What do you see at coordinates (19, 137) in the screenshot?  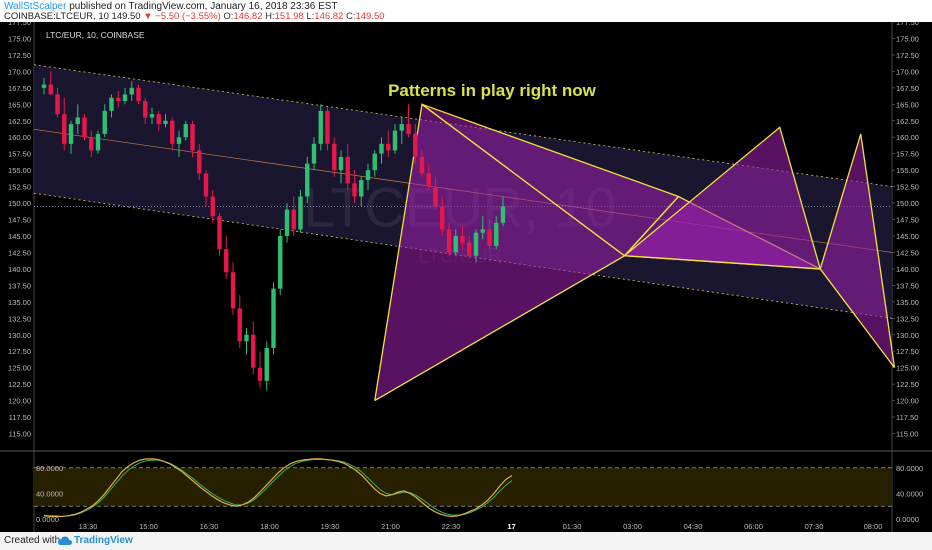 I see `price-tick-left: 160.00` at bounding box center [19, 137].